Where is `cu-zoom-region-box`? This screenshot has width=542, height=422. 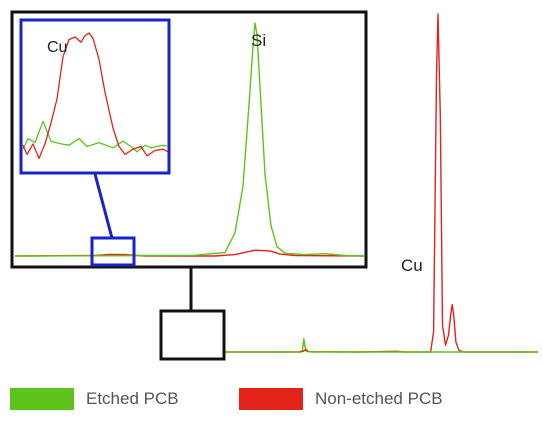 cu-zoom-region-box is located at coordinates (113, 251).